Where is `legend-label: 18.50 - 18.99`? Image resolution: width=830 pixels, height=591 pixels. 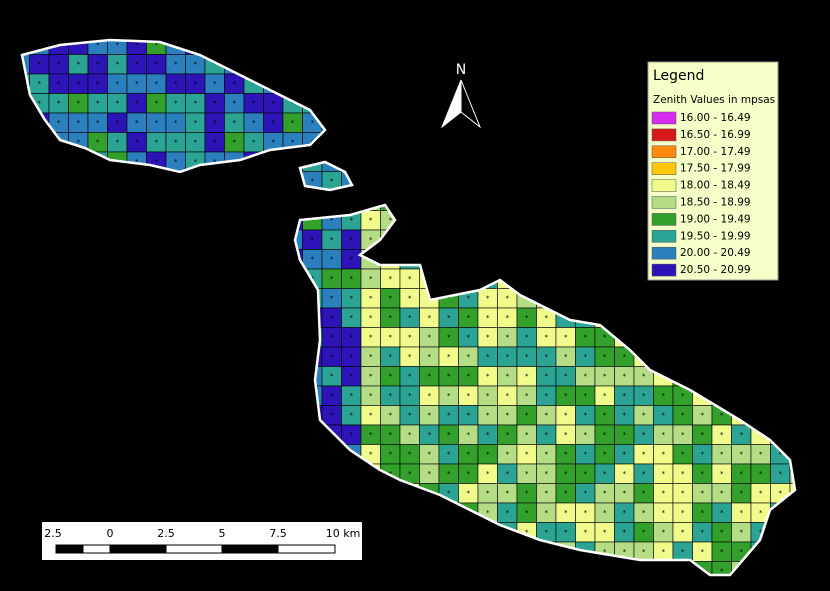
legend-label: 18.50 - 18.99 is located at coordinates (715, 203).